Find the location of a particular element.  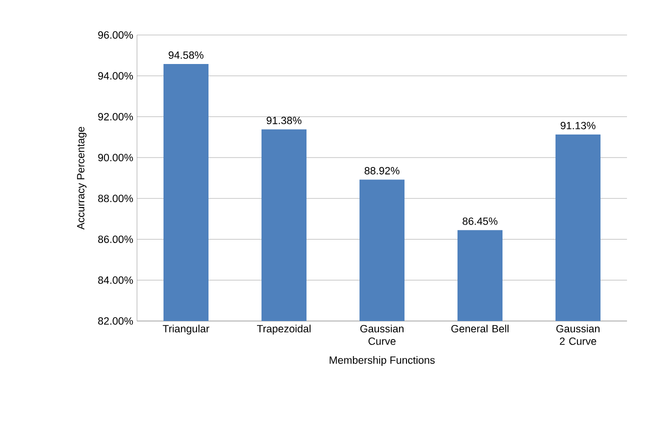

y-tick-label: 86.00% is located at coordinates (115, 240).